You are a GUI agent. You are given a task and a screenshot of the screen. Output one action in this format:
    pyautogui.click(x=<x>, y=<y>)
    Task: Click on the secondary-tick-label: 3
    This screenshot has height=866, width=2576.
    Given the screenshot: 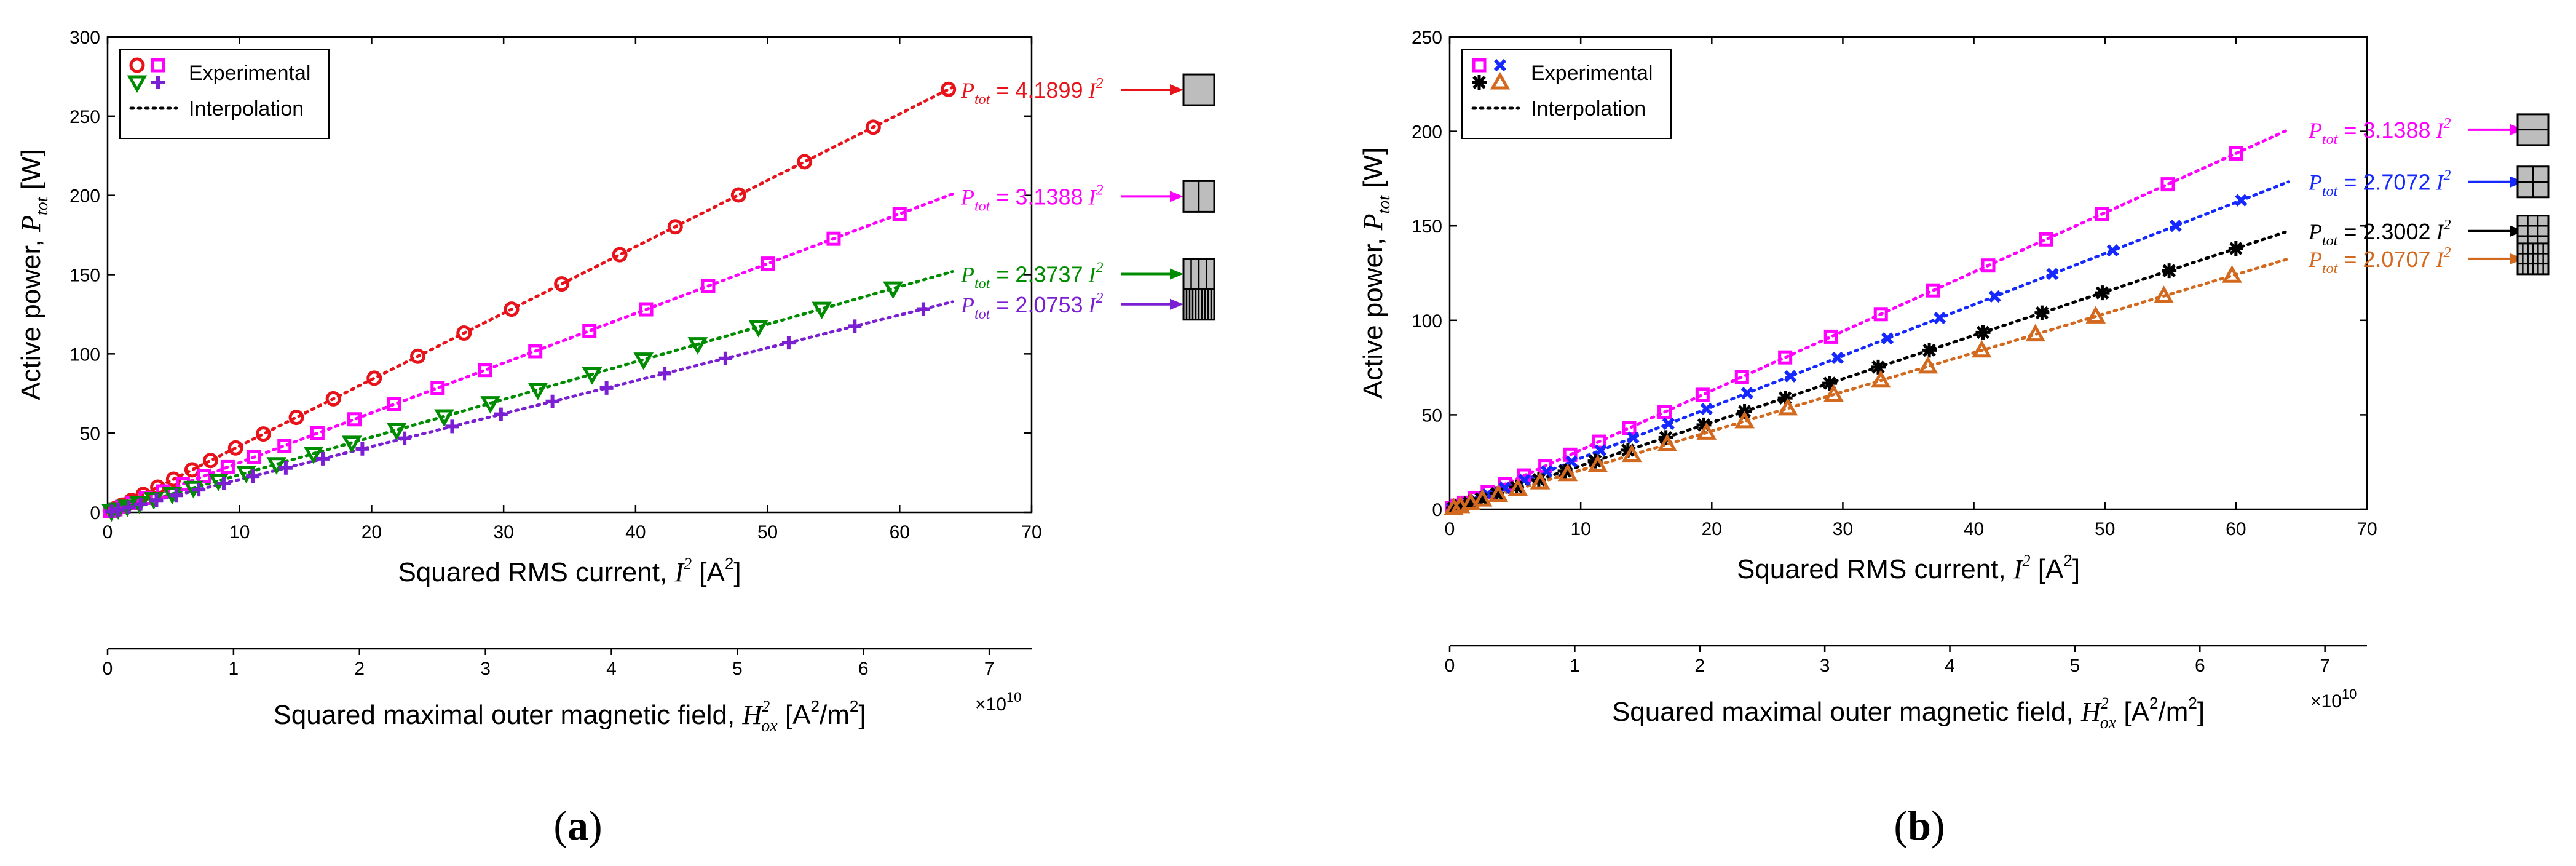 What is the action you would take?
    pyautogui.click(x=486, y=669)
    